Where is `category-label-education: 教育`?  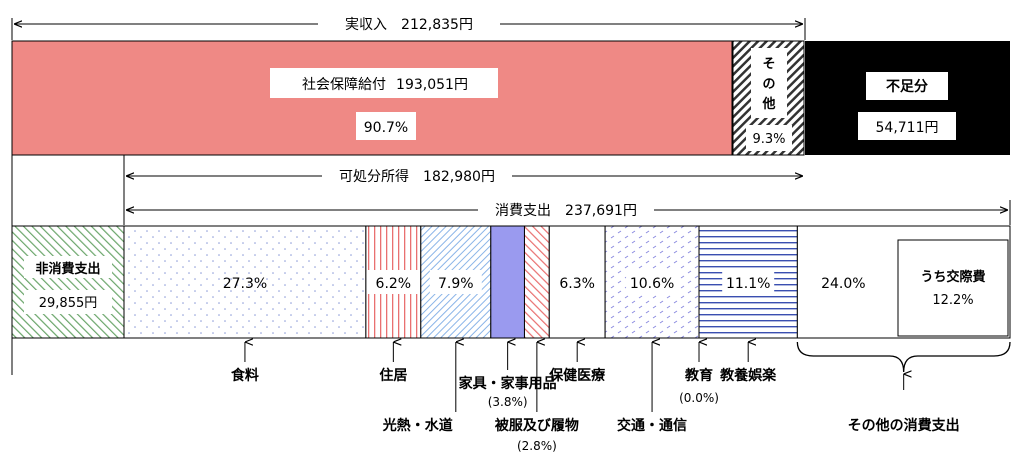 category-label-education: 教育 is located at coordinates (699, 375).